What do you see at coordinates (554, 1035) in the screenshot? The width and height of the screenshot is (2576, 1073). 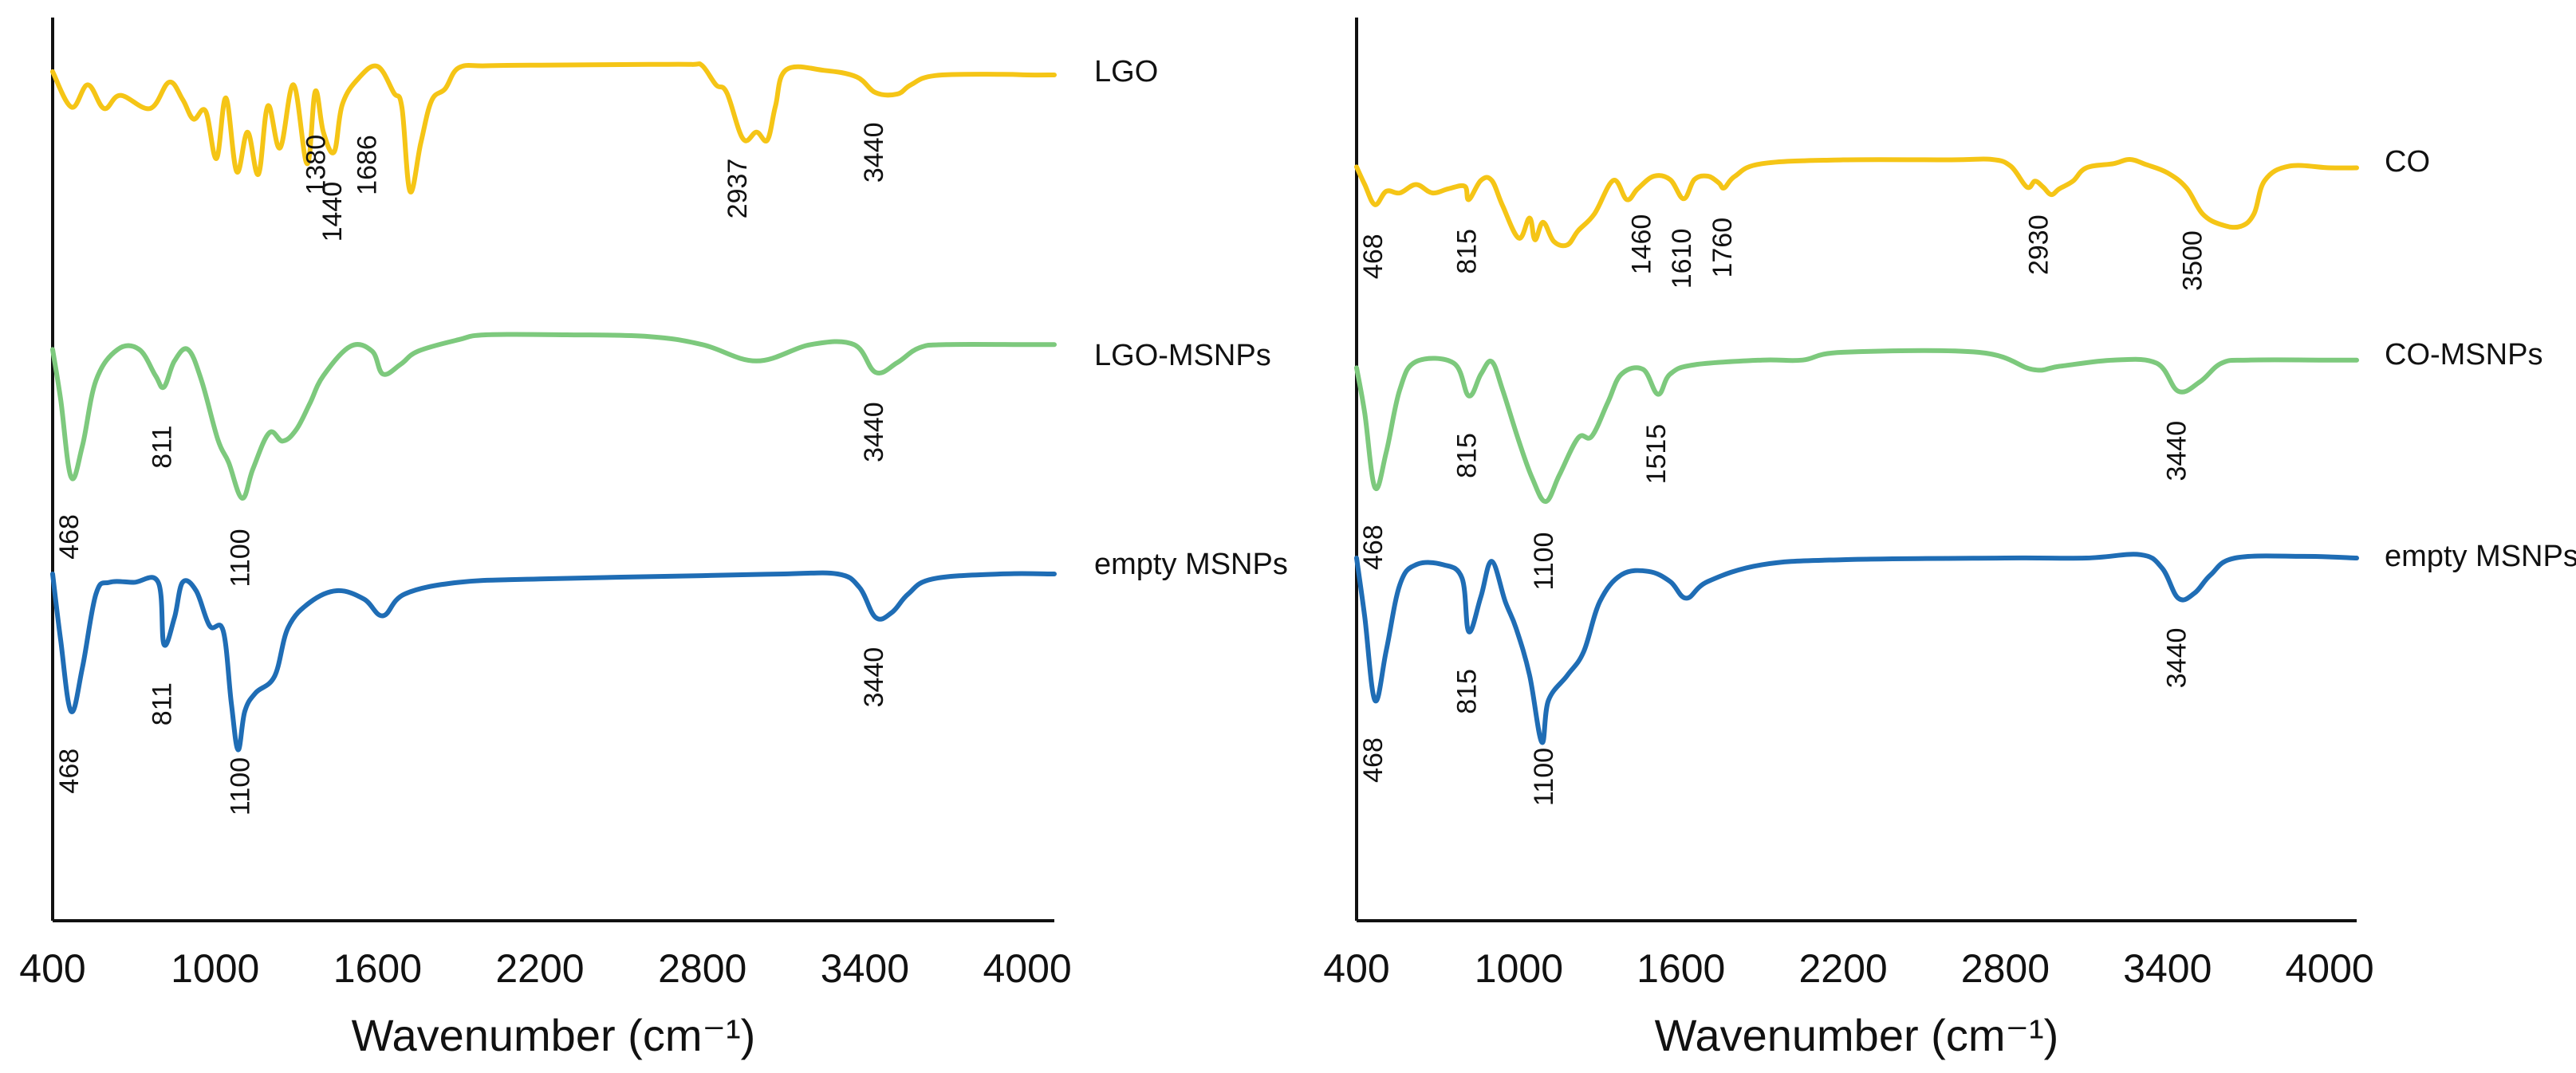 I see `left-x-axis-label: Wavenumber (cm⁻¹)` at bounding box center [554, 1035].